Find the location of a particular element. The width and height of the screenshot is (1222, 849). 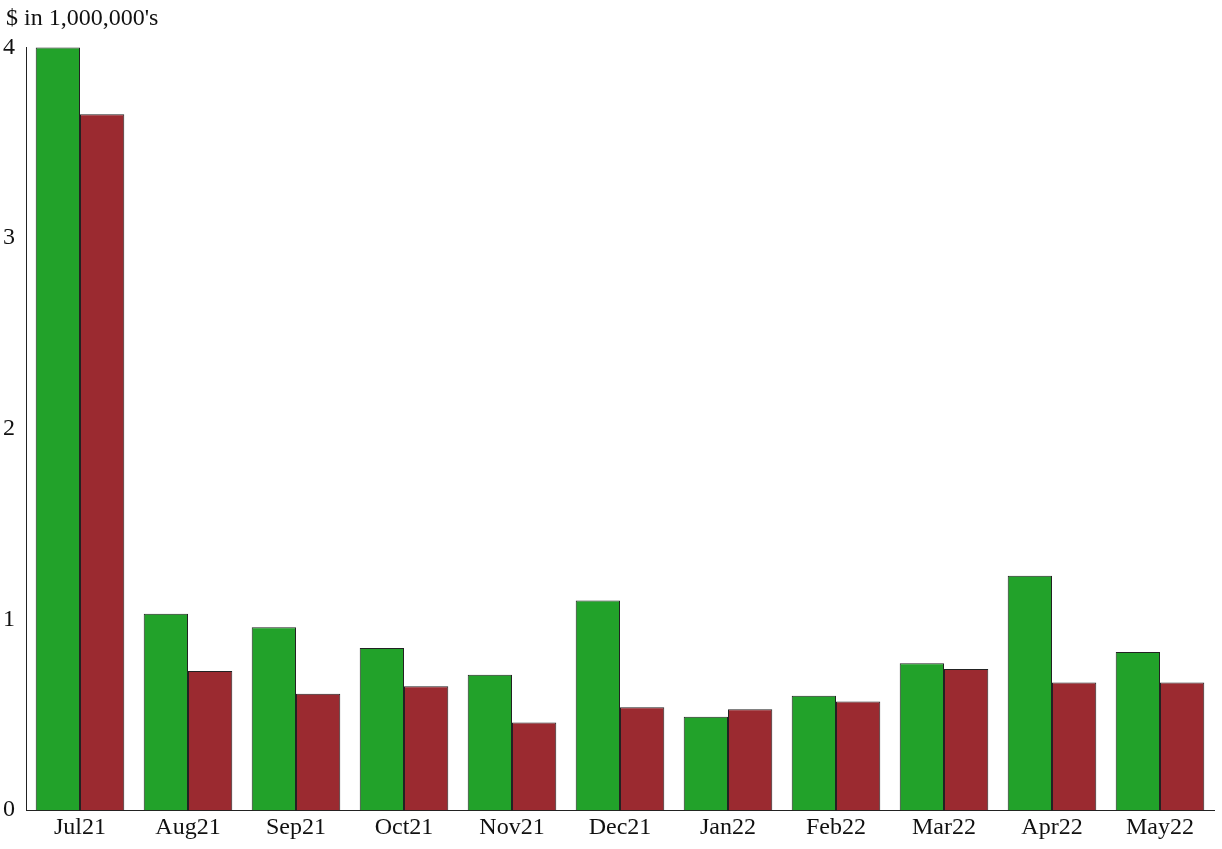

x-tick-label: Dec21 is located at coordinates (620, 825).